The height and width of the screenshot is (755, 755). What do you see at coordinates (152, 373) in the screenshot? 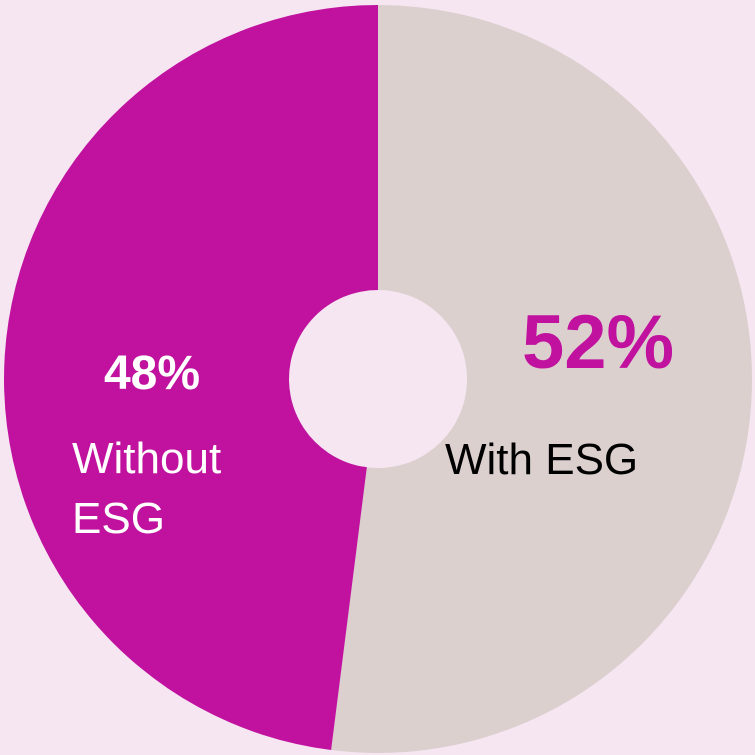
I see `slice-value-label-without-esg: 48%` at bounding box center [152, 373].